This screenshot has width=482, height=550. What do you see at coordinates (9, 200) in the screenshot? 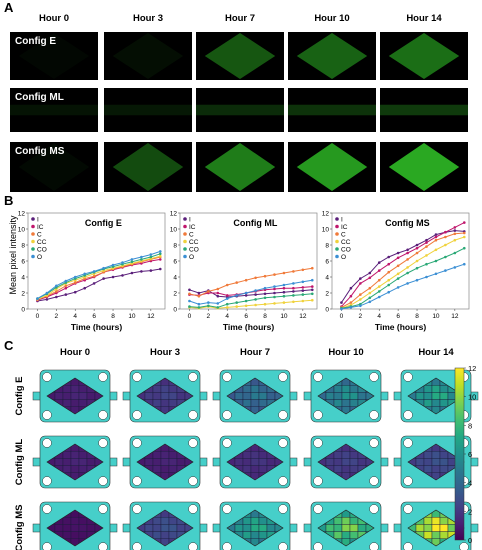
I see `panel-b-letter: B` at bounding box center [9, 200].